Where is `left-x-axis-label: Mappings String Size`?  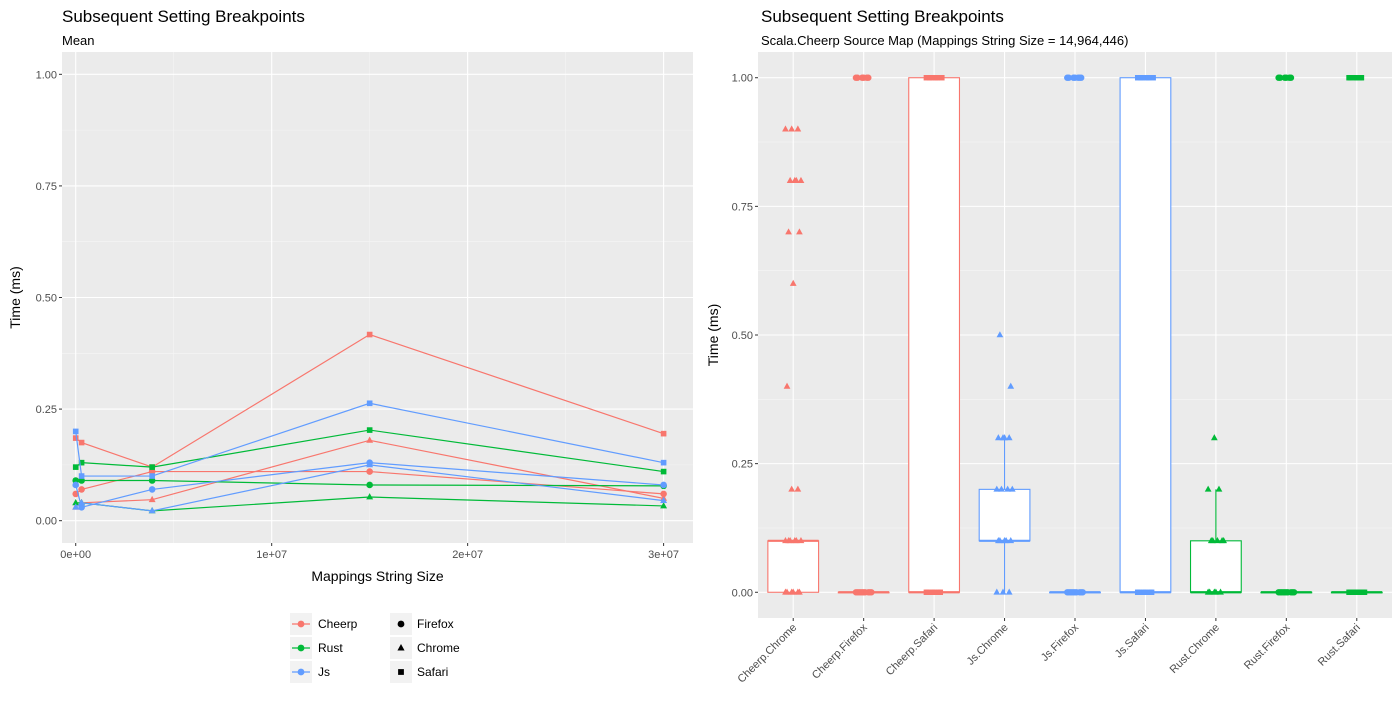 left-x-axis-label: Mappings String Size is located at coordinates (377, 576).